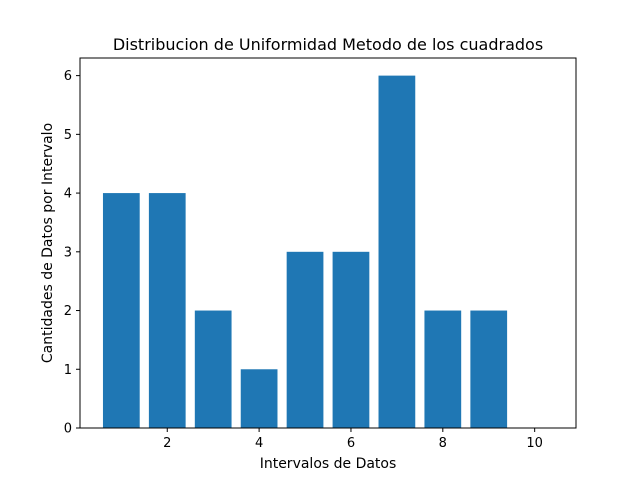 The height and width of the screenshot is (480, 640). I want to click on x-tick-label: 4, so click(259, 443).